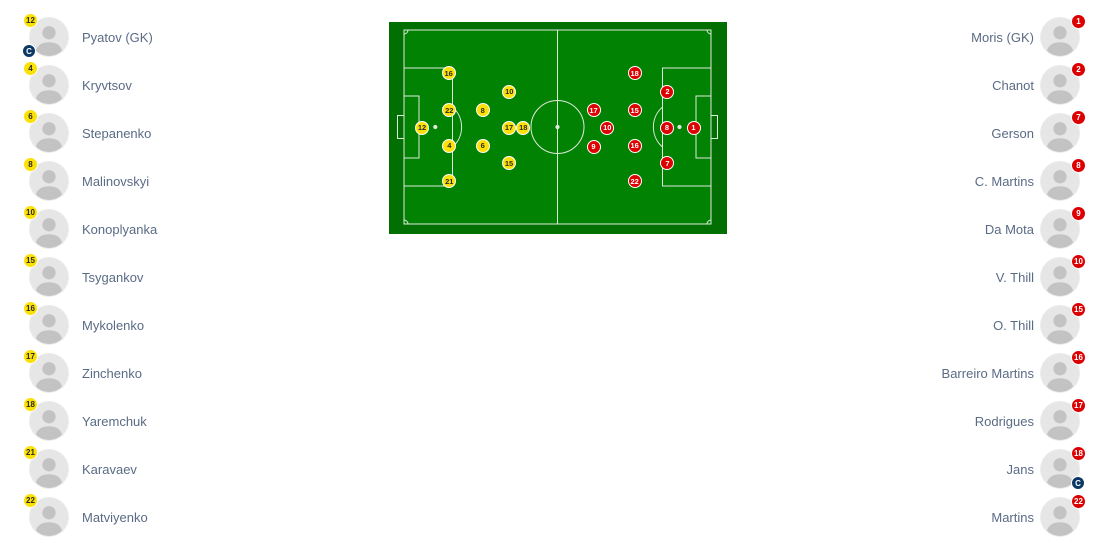 Image resolution: width=1095 pixels, height=544 pixels. Describe the element at coordinates (109, 469) in the screenshot. I see `player-name: Karavaev` at that location.